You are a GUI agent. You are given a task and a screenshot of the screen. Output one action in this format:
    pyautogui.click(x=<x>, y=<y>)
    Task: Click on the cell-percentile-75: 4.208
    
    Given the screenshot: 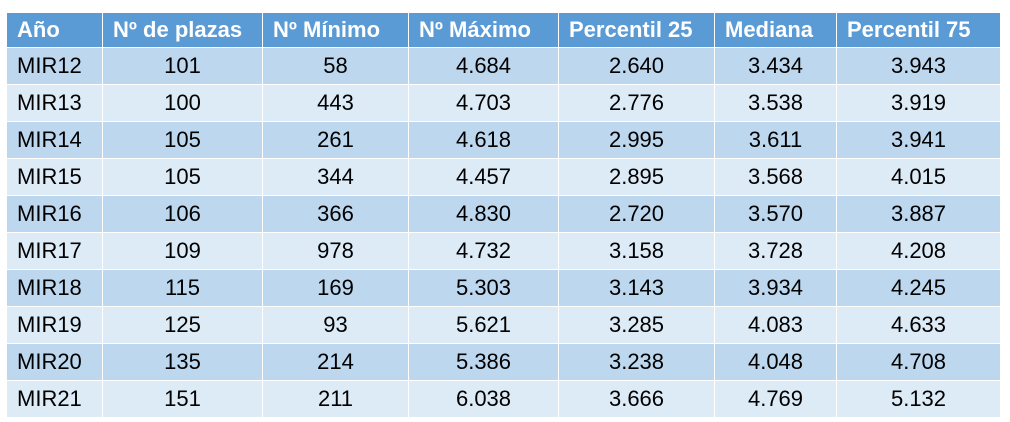 What is the action you would take?
    pyautogui.click(x=918, y=251)
    